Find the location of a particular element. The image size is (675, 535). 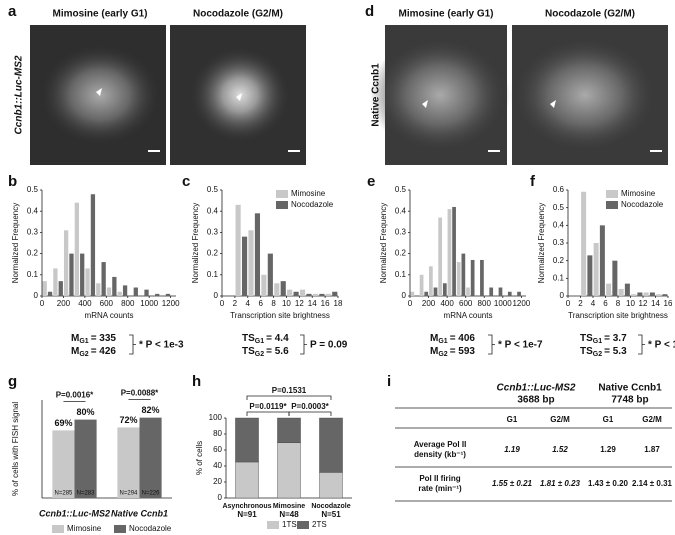

x-tick-label: 1200 is located at coordinates (171, 303).